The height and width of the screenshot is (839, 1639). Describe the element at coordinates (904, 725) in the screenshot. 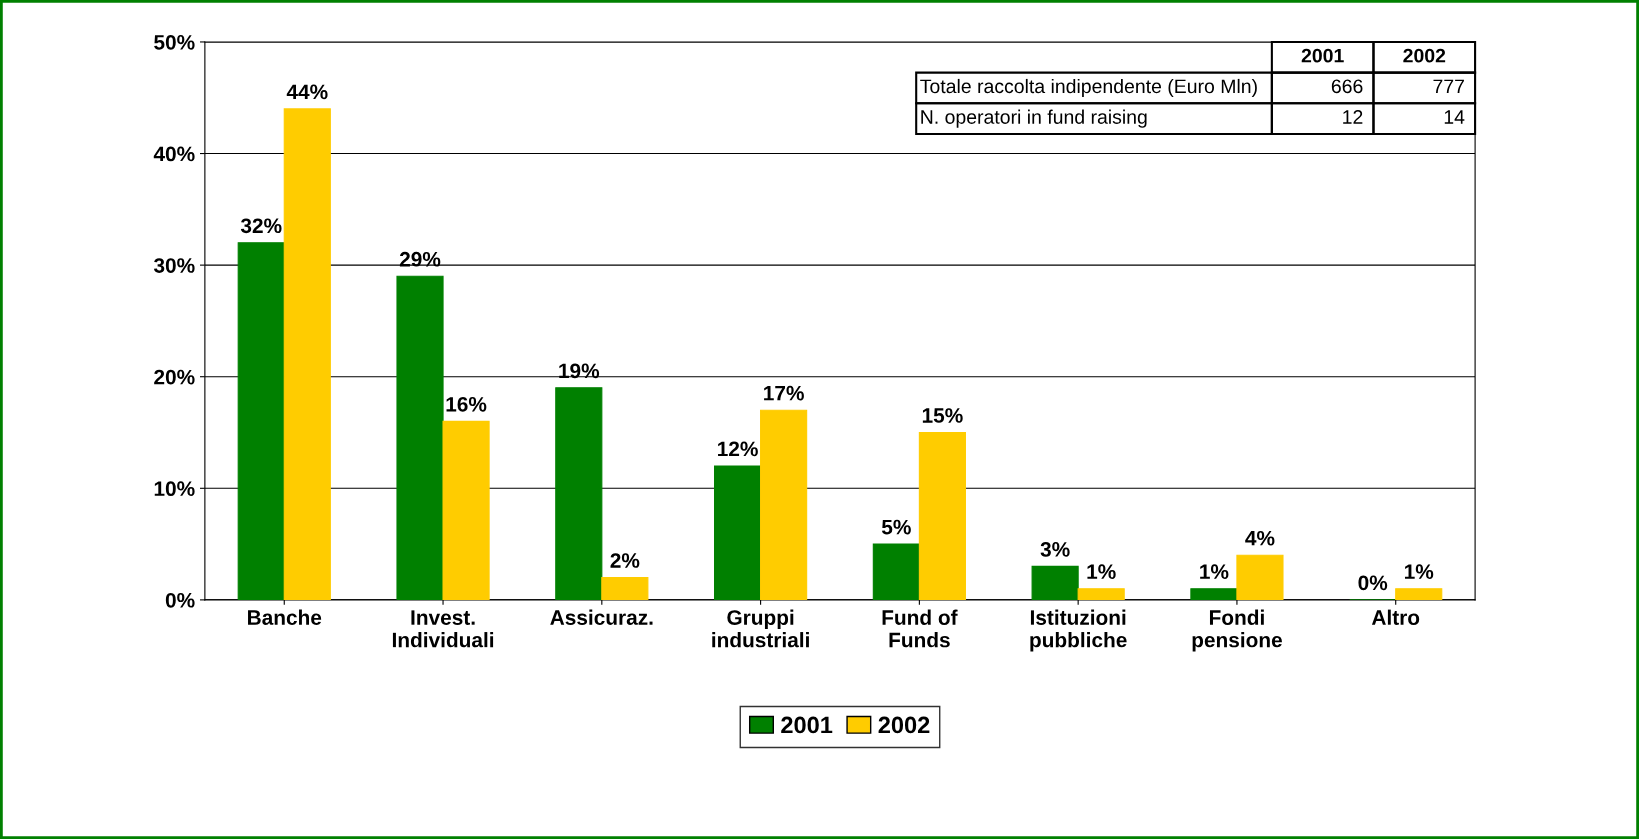

I see `legend-label: 2002` at that location.